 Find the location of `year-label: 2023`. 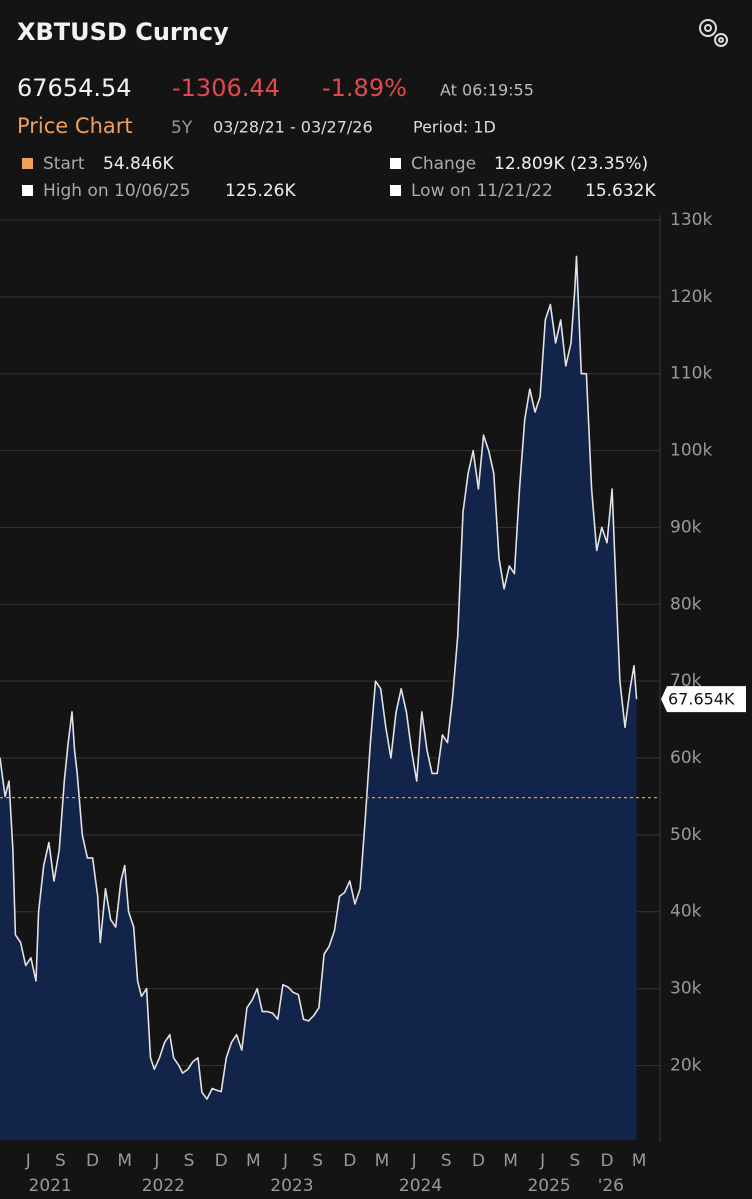

year-label: 2023 is located at coordinates (291, 1186).